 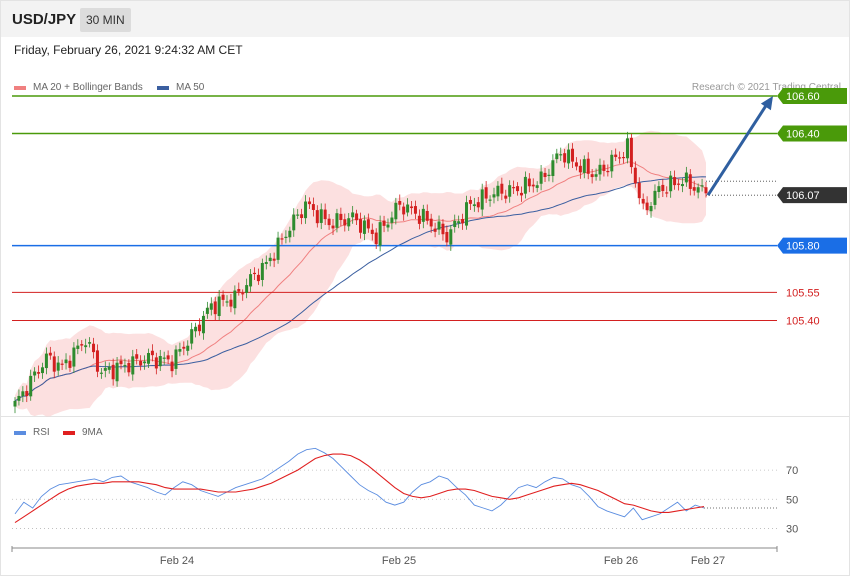 I want to click on legend-label-rsi: RSI, so click(x=41, y=432).